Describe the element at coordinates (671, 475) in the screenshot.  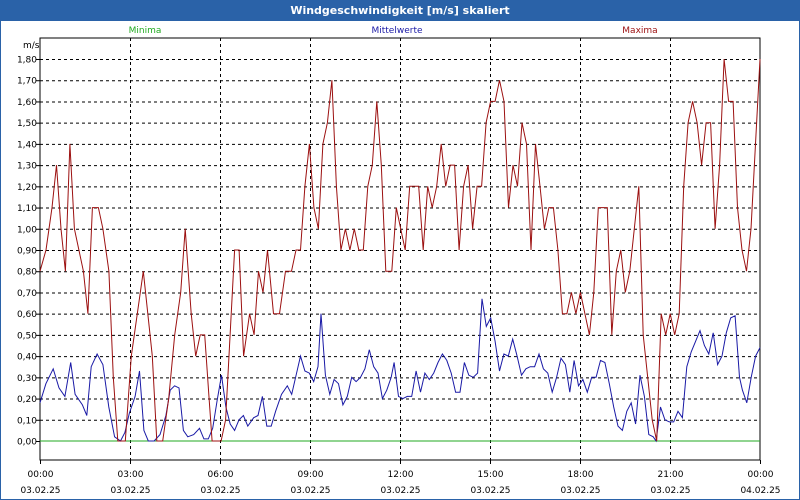
I see `x-tick-time-label: 21:00` at that location.